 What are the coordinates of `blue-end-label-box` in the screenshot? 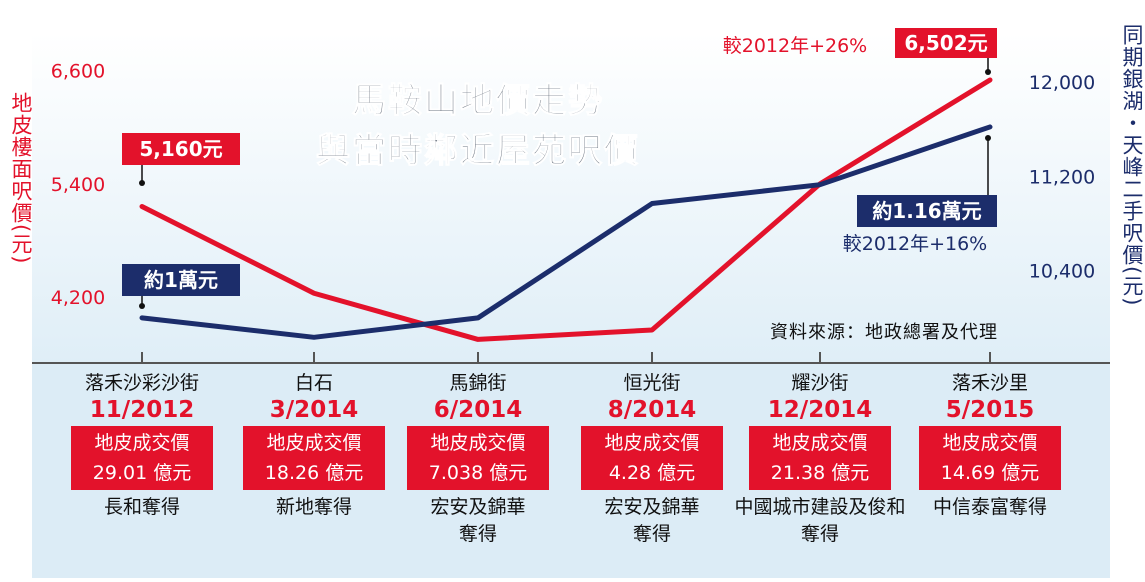 It's located at (927, 211).